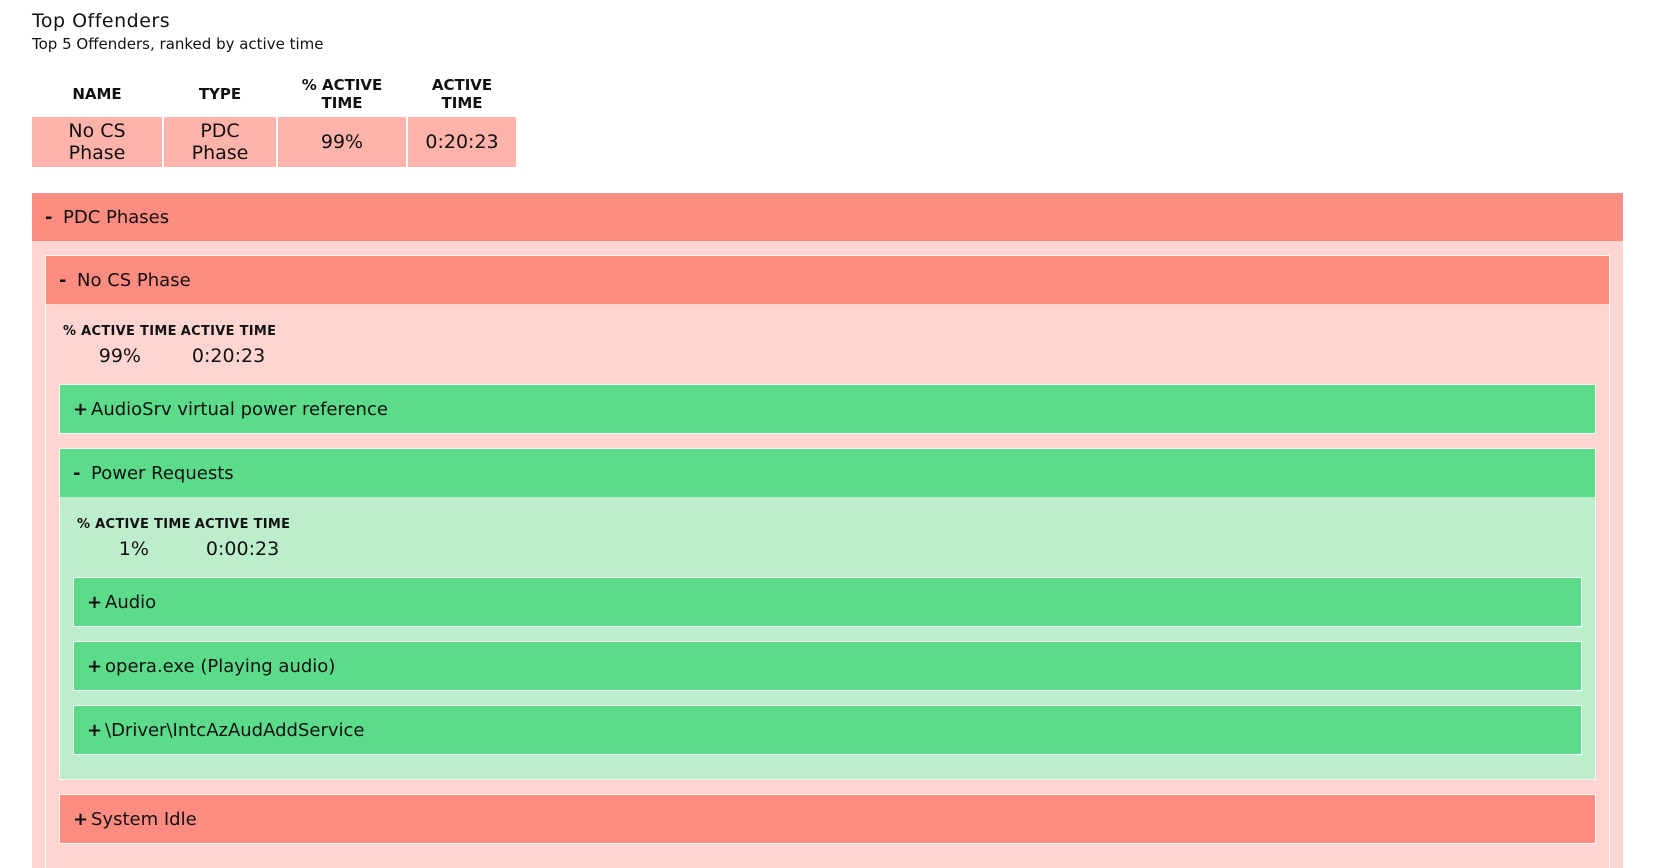  I want to click on table-row: No CS Phase PDC Phase 99% 0:20:23, so click(274, 142).